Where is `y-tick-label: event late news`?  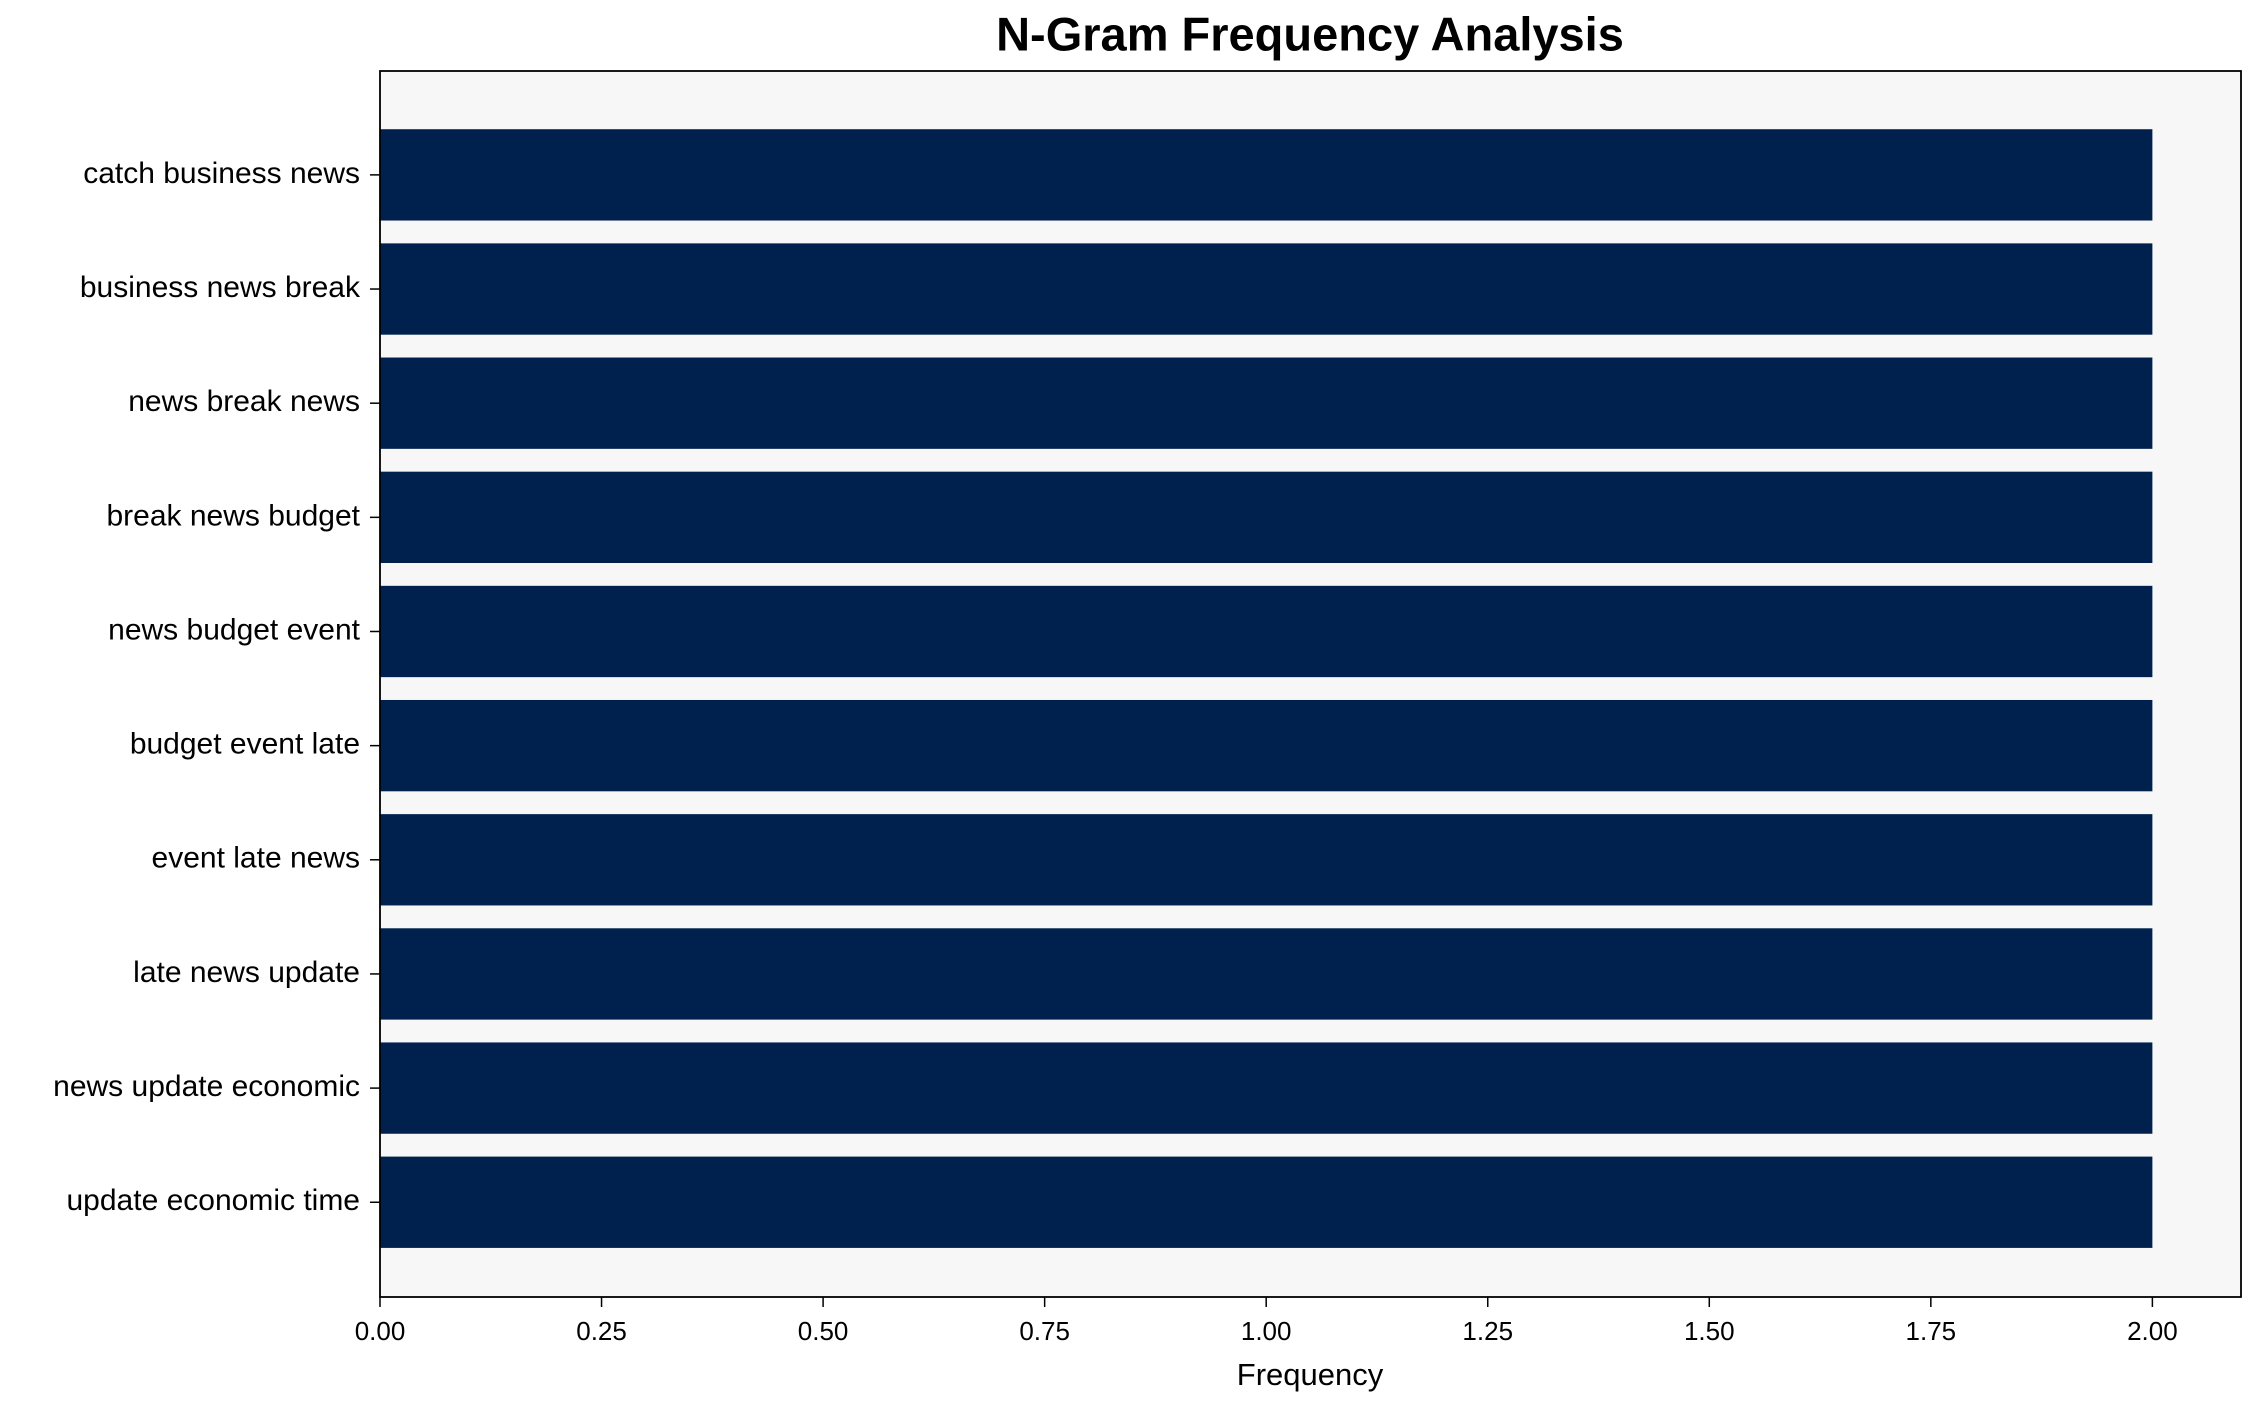 y-tick-label: event late news is located at coordinates (256, 858).